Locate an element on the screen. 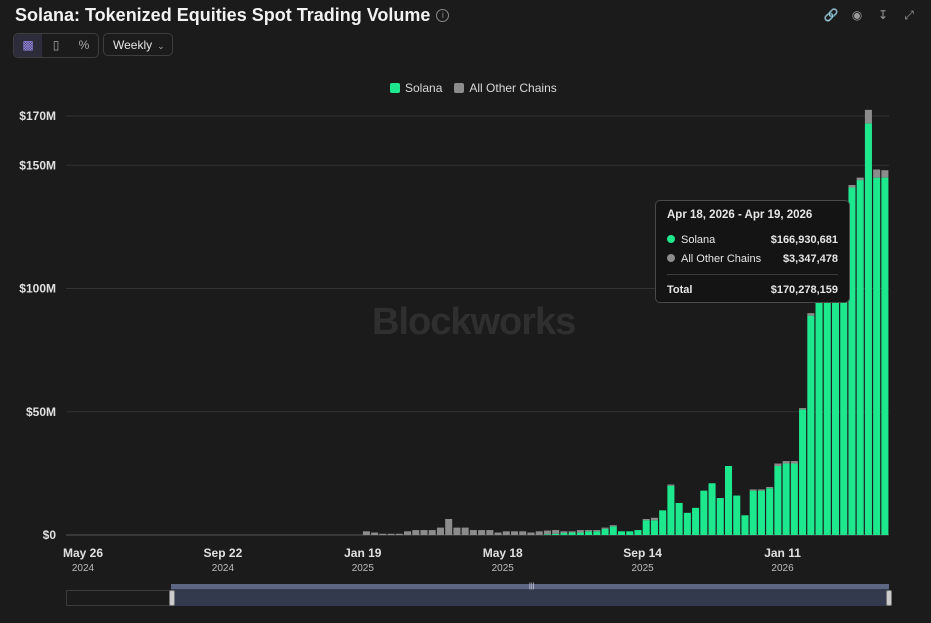  tooltip-row-total: Total $170,278,159 is located at coordinates (752, 289).